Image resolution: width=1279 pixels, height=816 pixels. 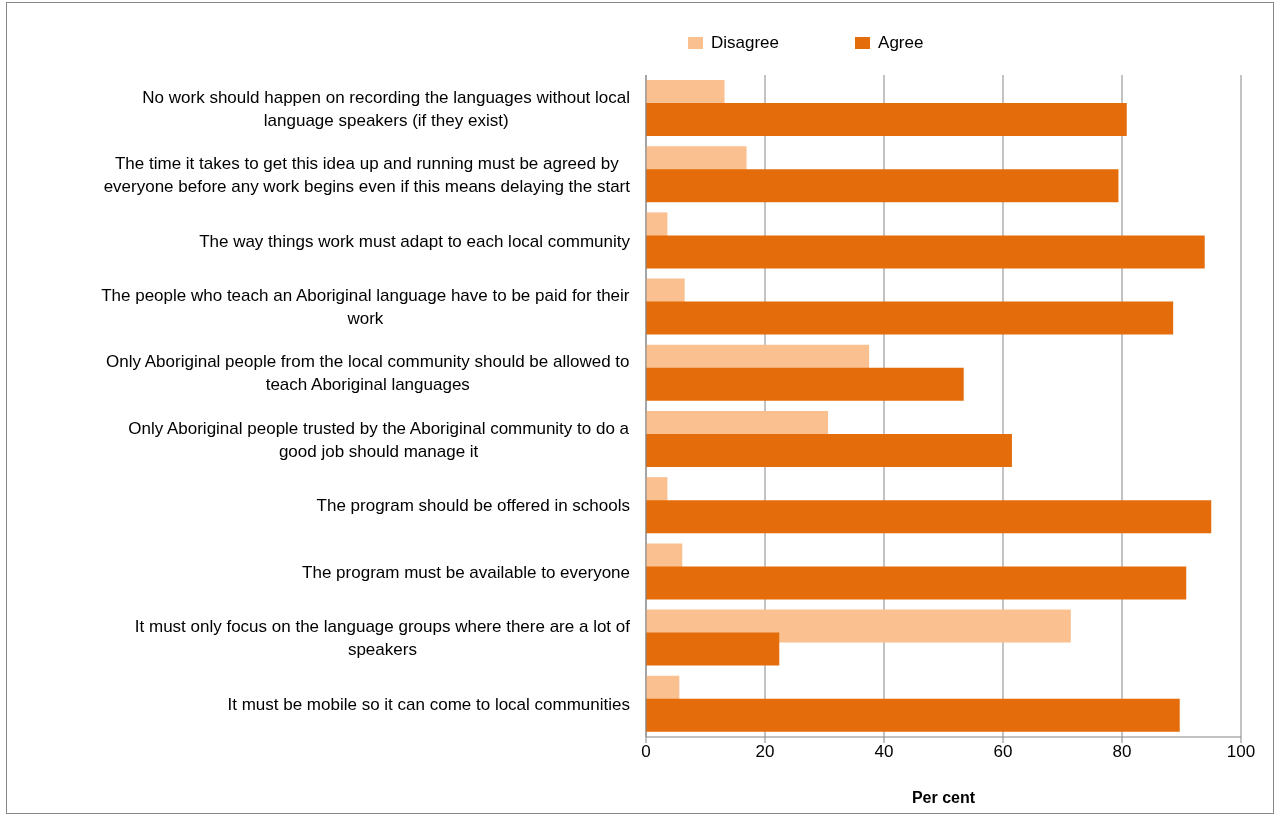 I want to click on x-tick-label: 0, so click(x=646, y=752).